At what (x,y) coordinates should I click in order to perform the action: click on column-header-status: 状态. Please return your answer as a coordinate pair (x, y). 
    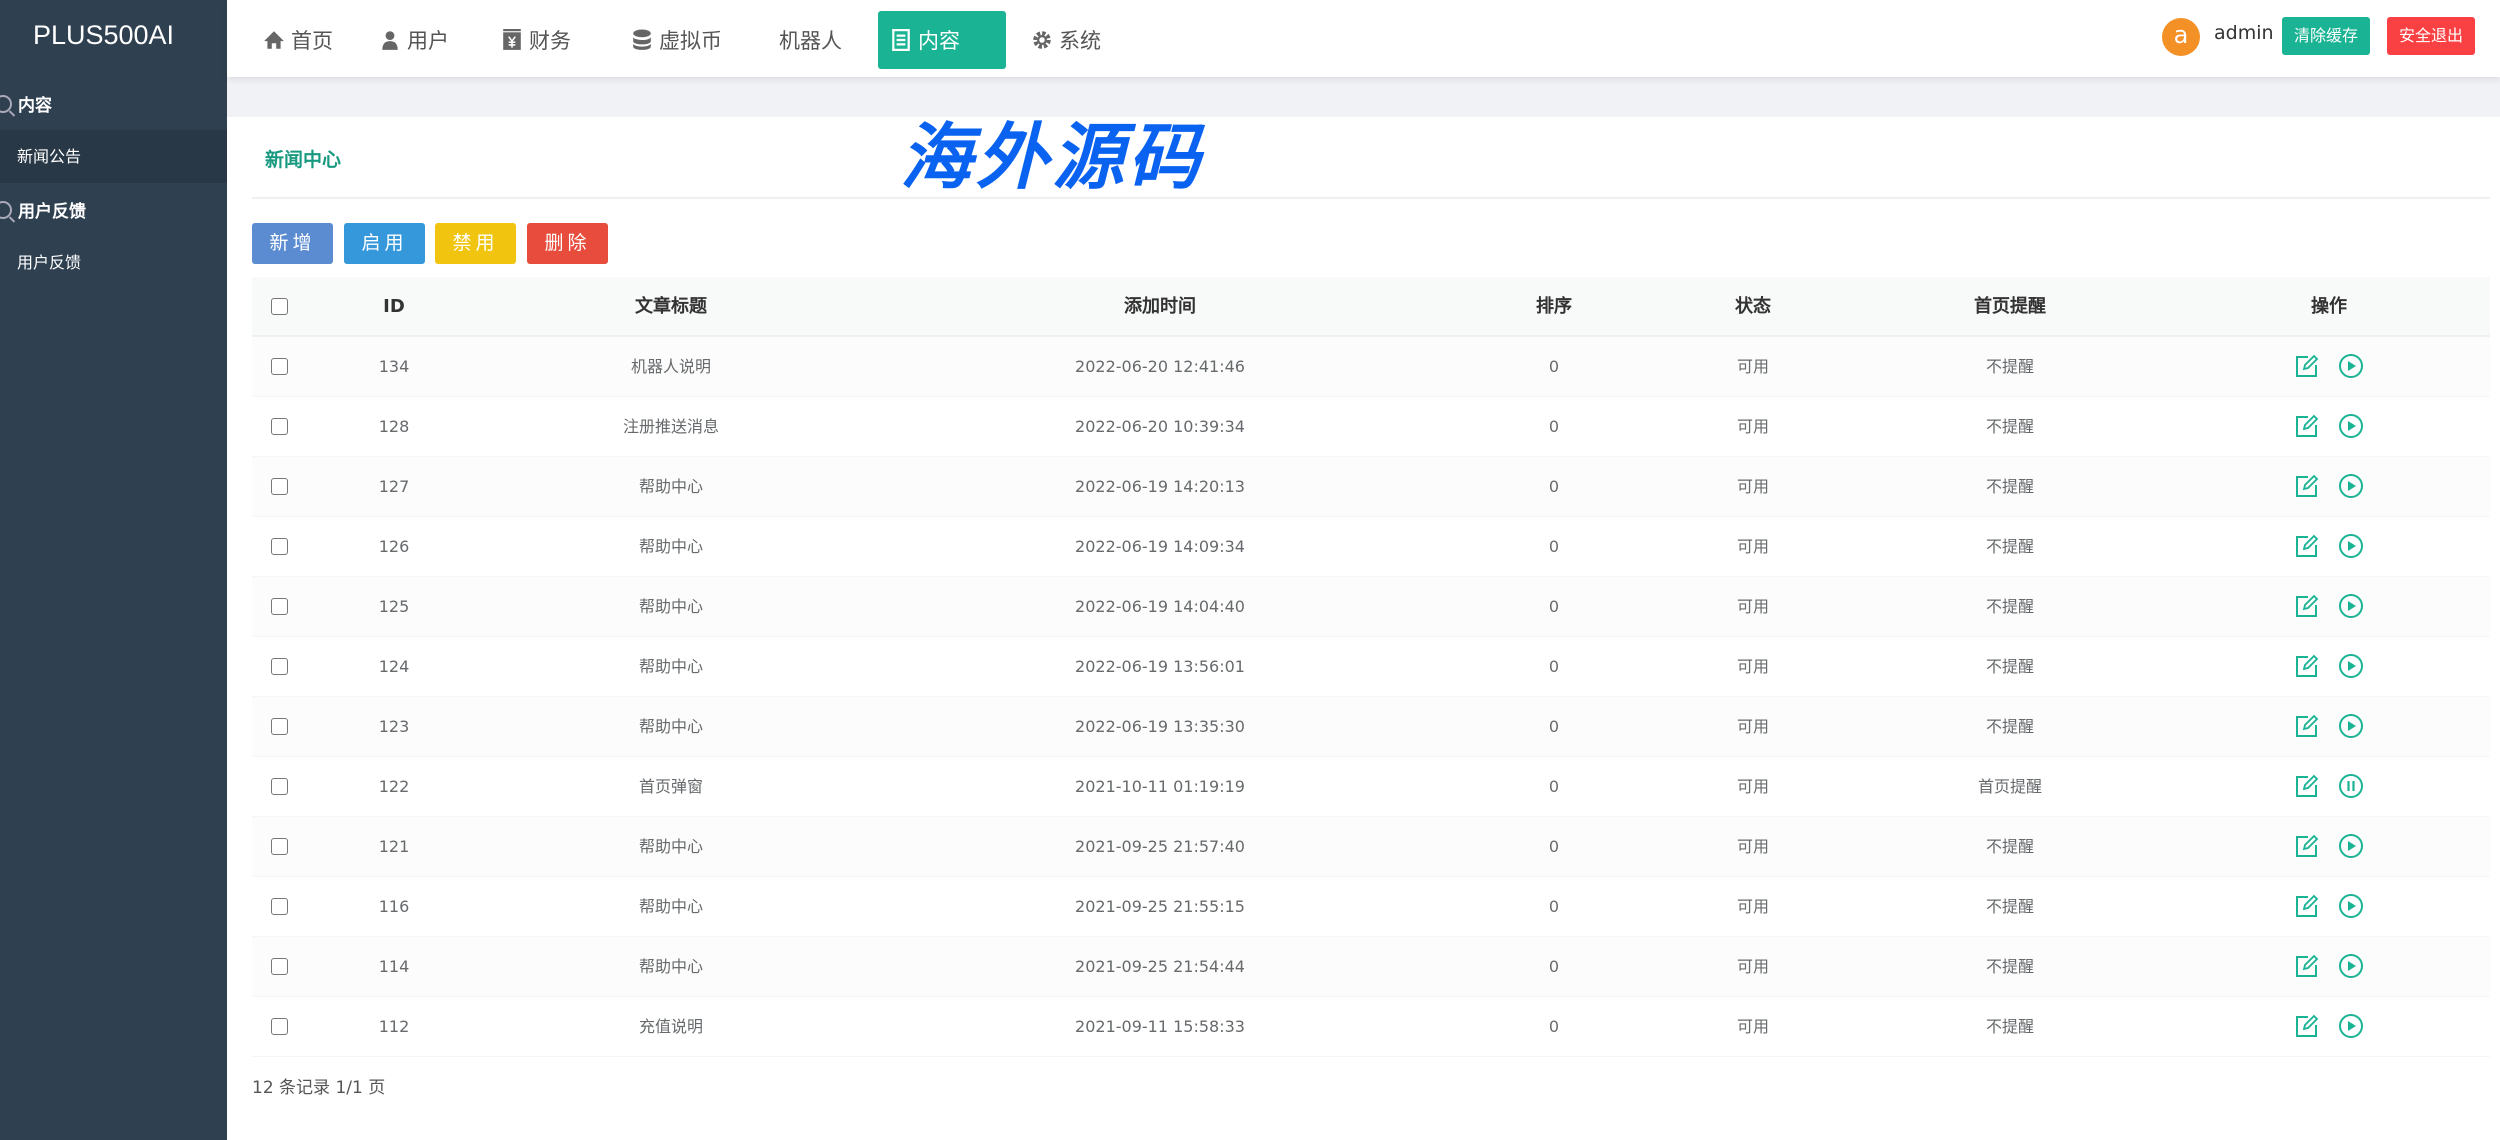
    Looking at the image, I should click on (1753, 306).